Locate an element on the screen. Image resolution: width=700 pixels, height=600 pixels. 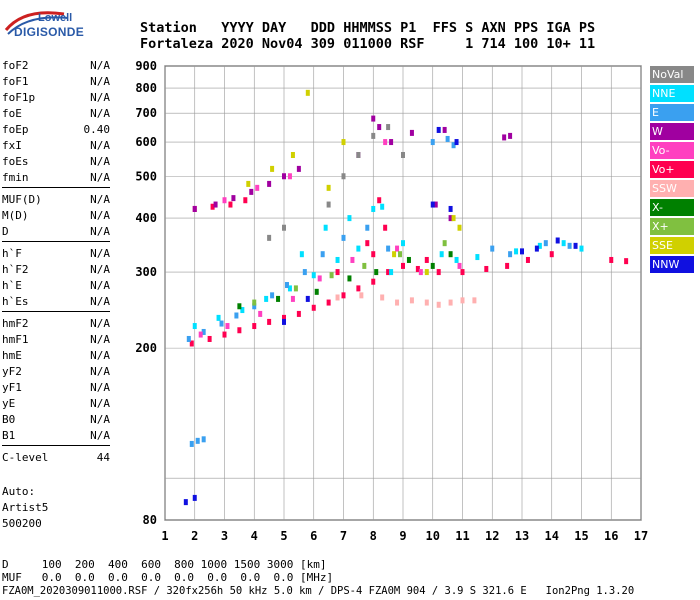
param-name: C-level is located at coordinates (25, 457).